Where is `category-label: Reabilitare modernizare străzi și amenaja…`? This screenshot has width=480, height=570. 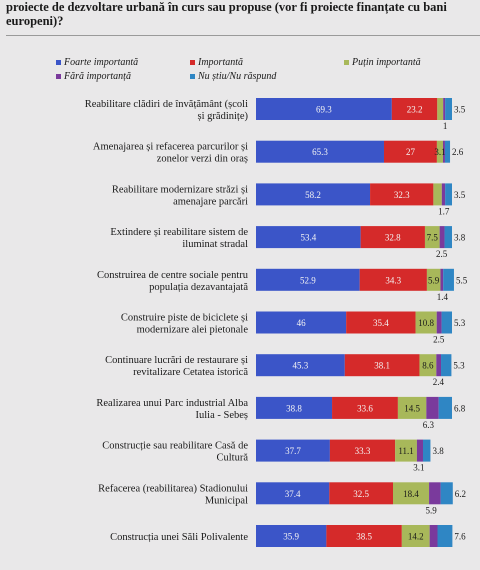 category-label: Reabilitare modernizare străzi și amenaja… is located at coordinates (180, 195).